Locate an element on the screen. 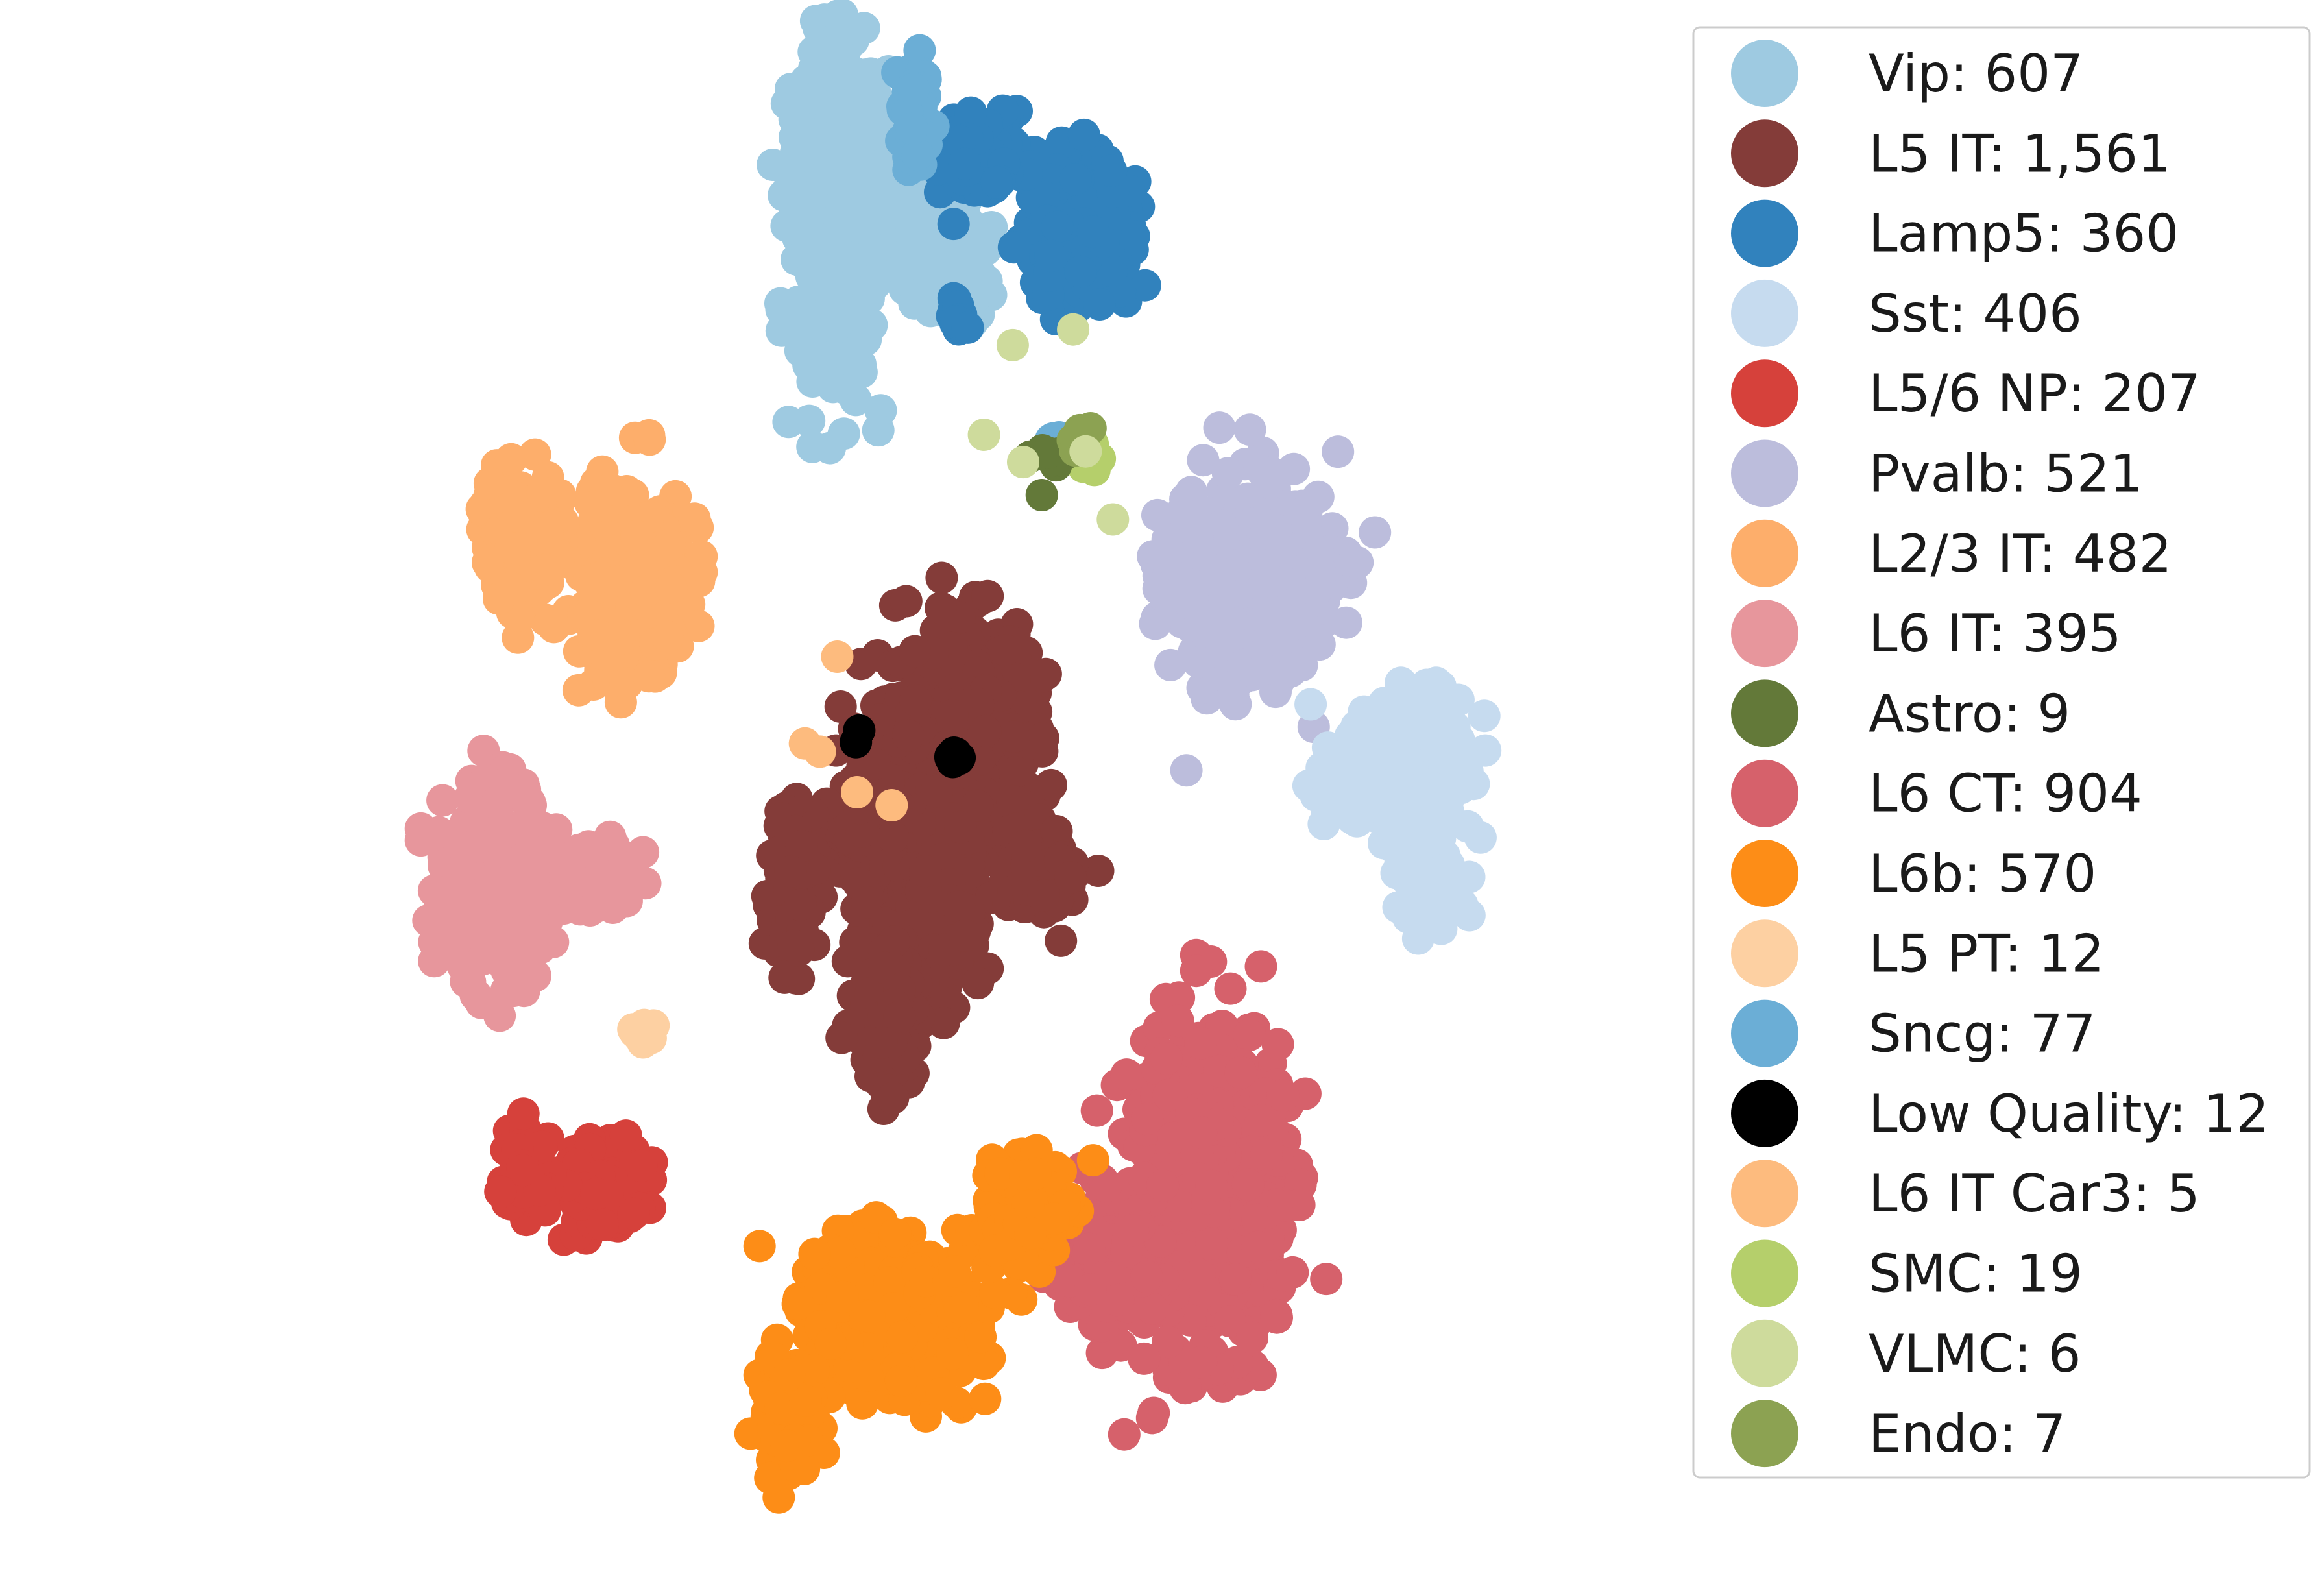 Image resolution: width=2324 pixels, height=1580 pixels. cluster-sst is located at coordinates (1397, 810).